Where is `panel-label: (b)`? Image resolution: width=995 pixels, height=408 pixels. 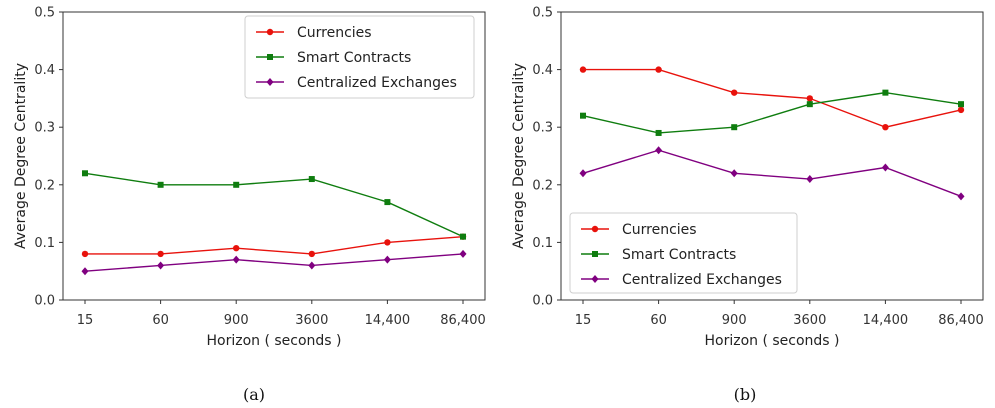
panel-label: (b) is located at coordinates (745, 394).